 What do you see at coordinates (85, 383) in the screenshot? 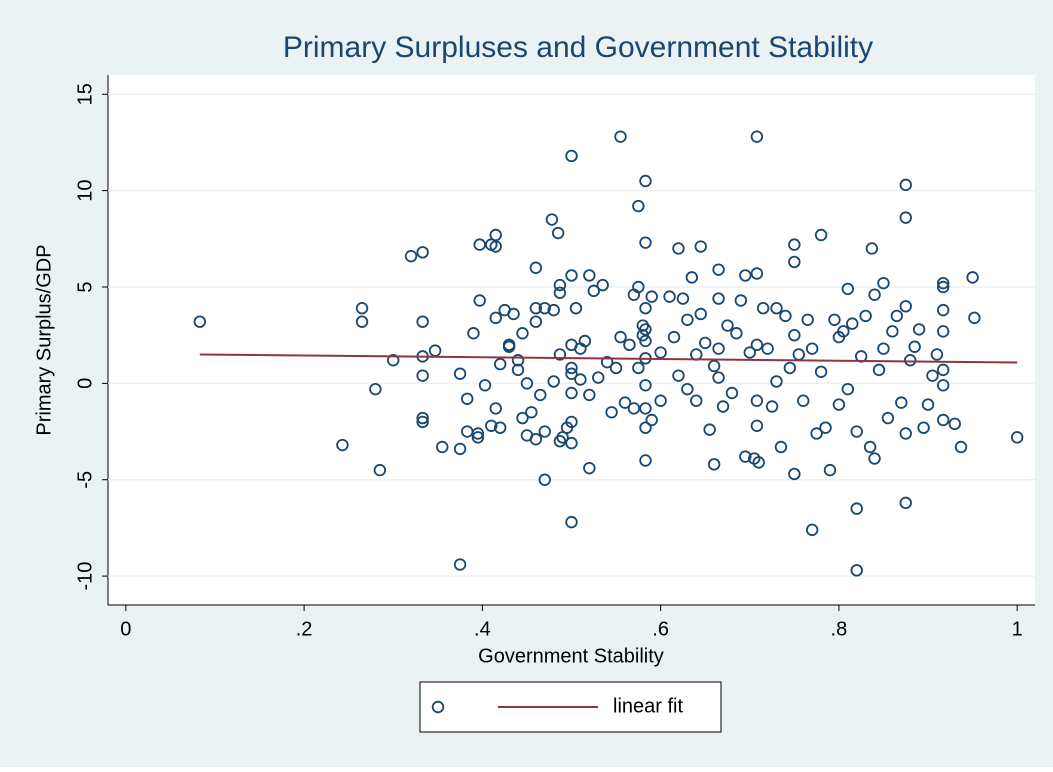
I see `y-tick-label: 0` at bounding box center [85, 383].